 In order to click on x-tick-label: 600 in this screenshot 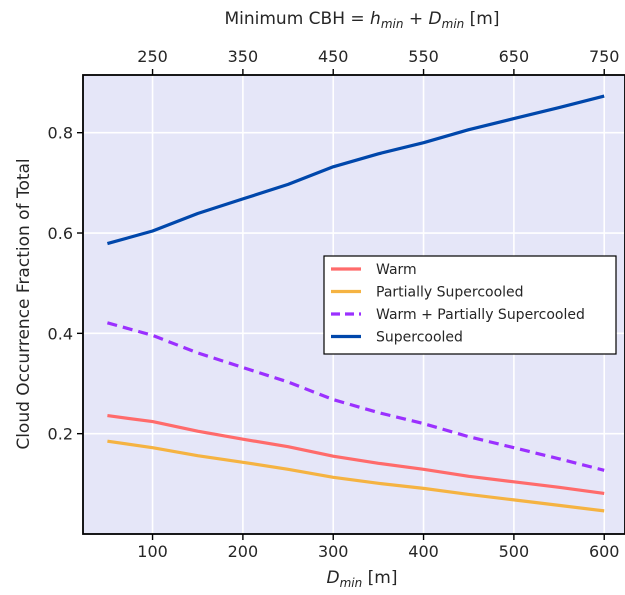, I will do `click(604, 551)`.